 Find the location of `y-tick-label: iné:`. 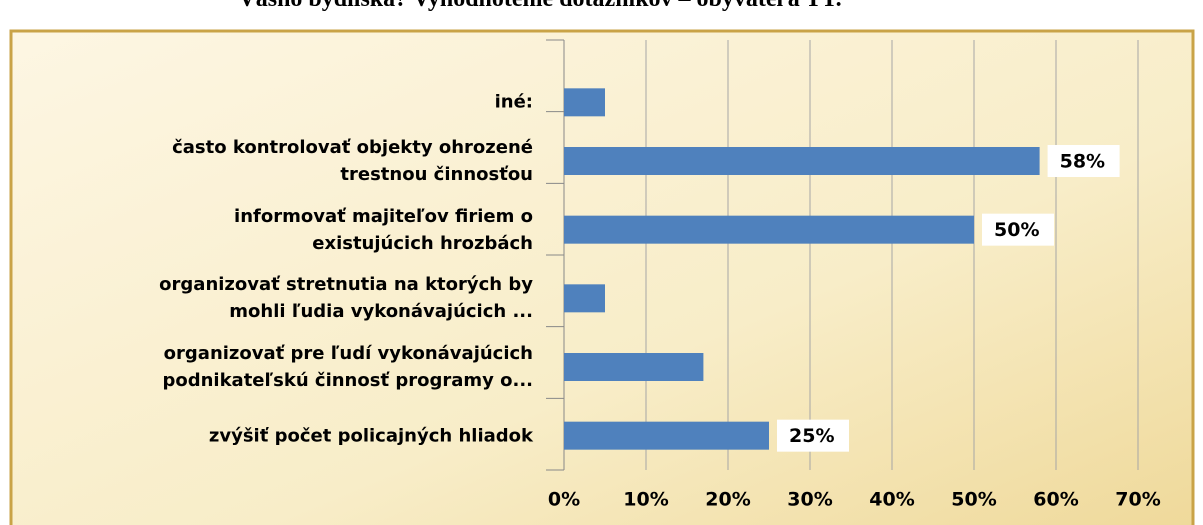

y-tick-label: iné: is located at coordinates (513, 102).